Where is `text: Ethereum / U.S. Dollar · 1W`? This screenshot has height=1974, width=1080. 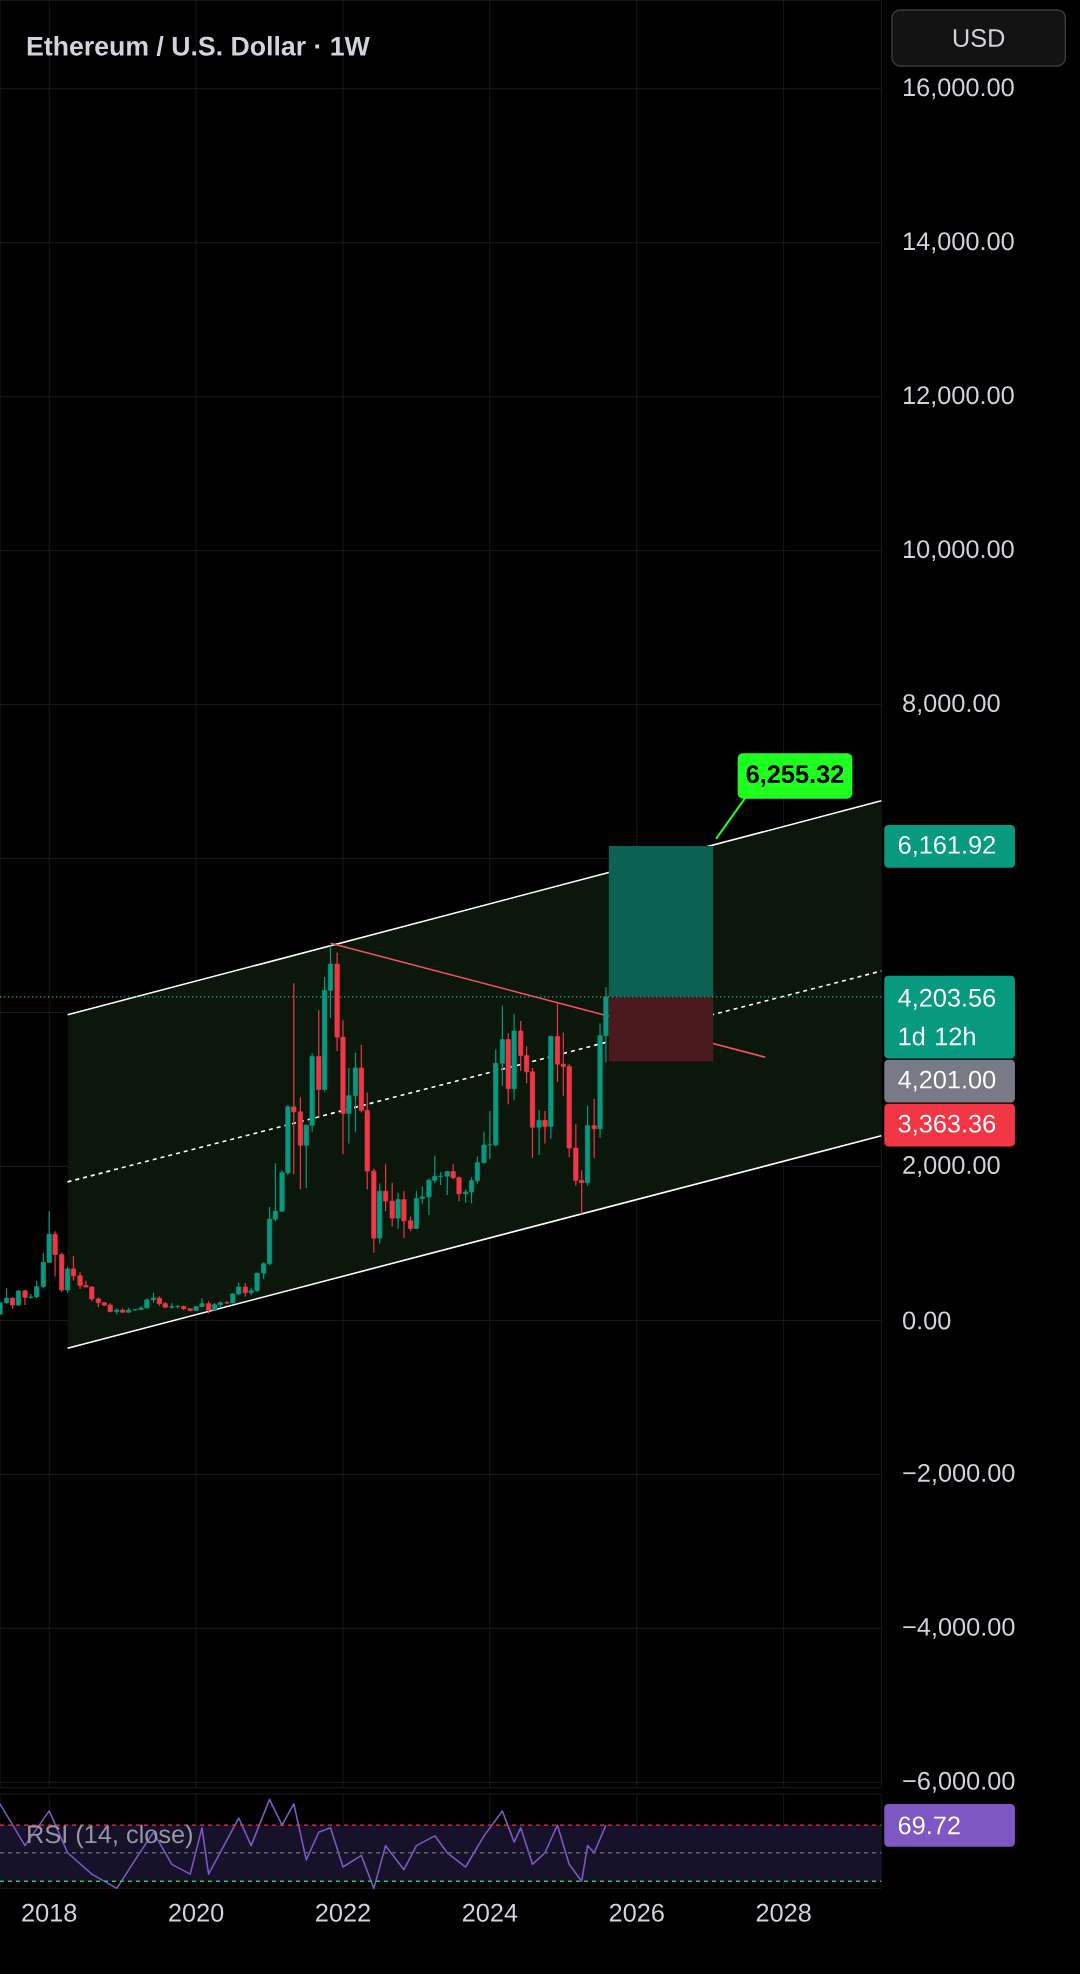 text: Ethereum / U.S. Dollar · 1W is located at coordinates (198, 46).